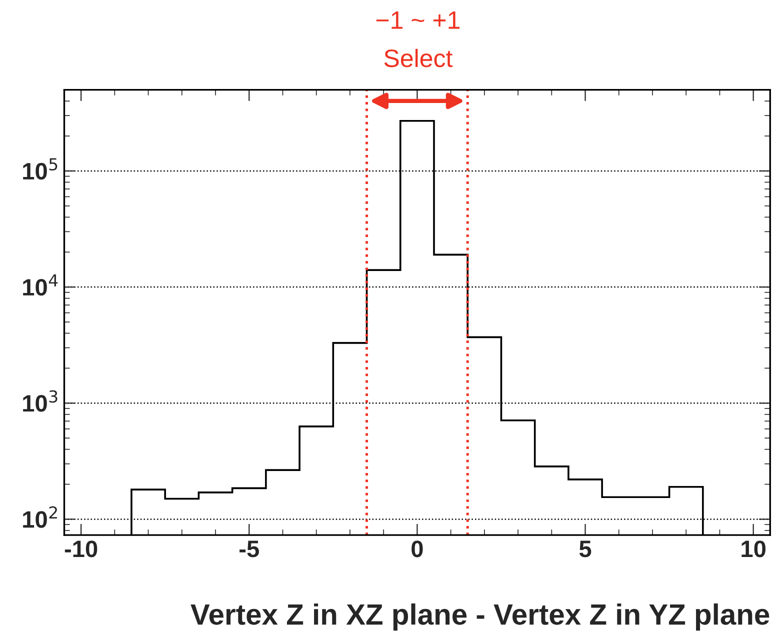 This screenshot has height=637, width=774. Describe the element at coordinates (249, 549) in the screenshot. I see `x-tick-label: -5` at that location.